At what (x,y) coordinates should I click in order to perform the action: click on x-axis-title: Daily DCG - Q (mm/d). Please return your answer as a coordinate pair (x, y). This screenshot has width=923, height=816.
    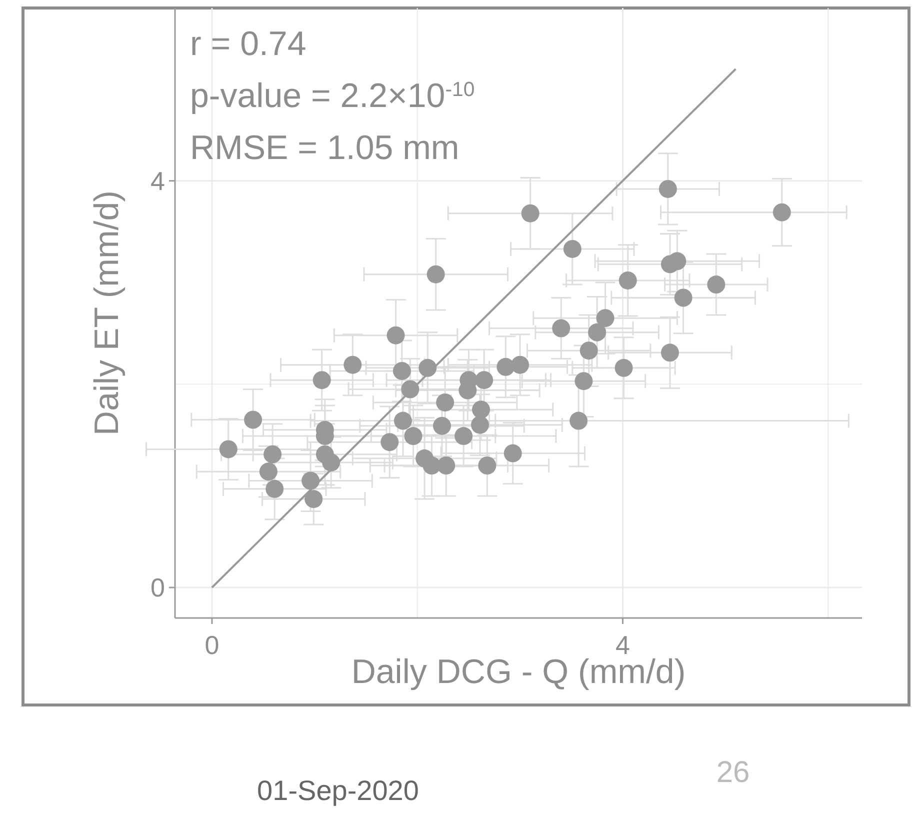
    Looking at the image, I should click on (518, 672).